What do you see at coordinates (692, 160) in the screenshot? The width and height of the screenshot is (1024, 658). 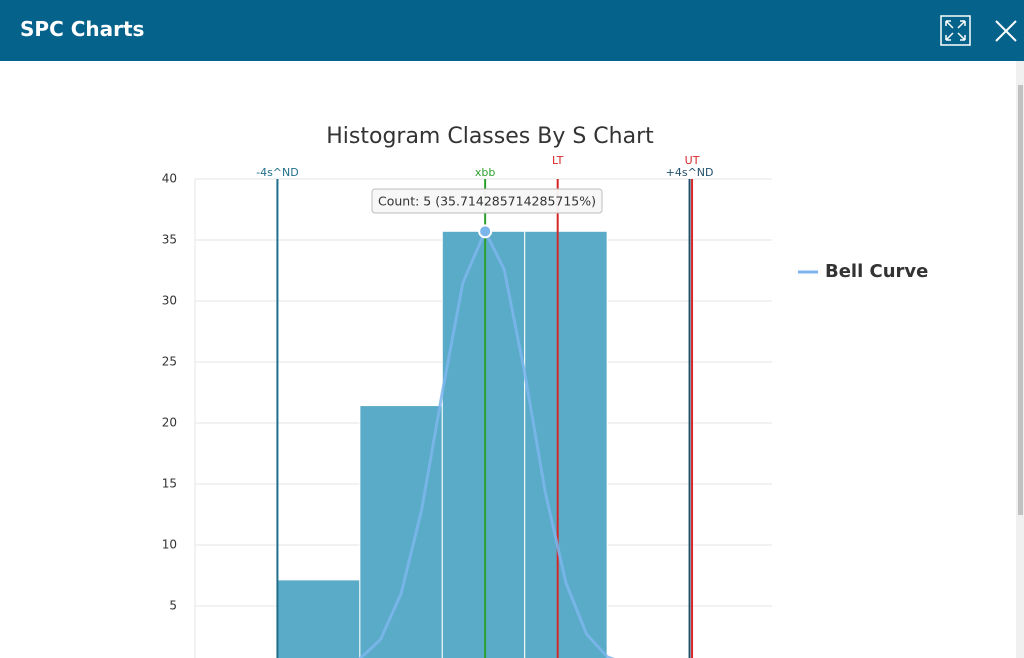 I see `plot-line-label: UT` at bounding box center [692, 160].